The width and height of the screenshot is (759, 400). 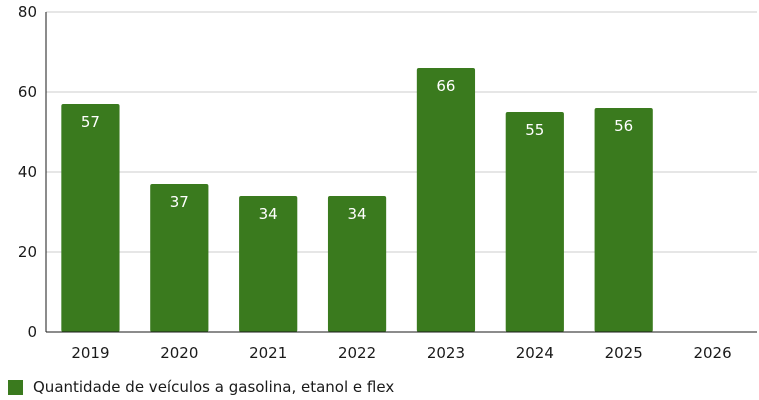 What do you see at coordinates (90, 122) in the screenshot?
I see `data-label: 57` at bounding box center [90, 122].